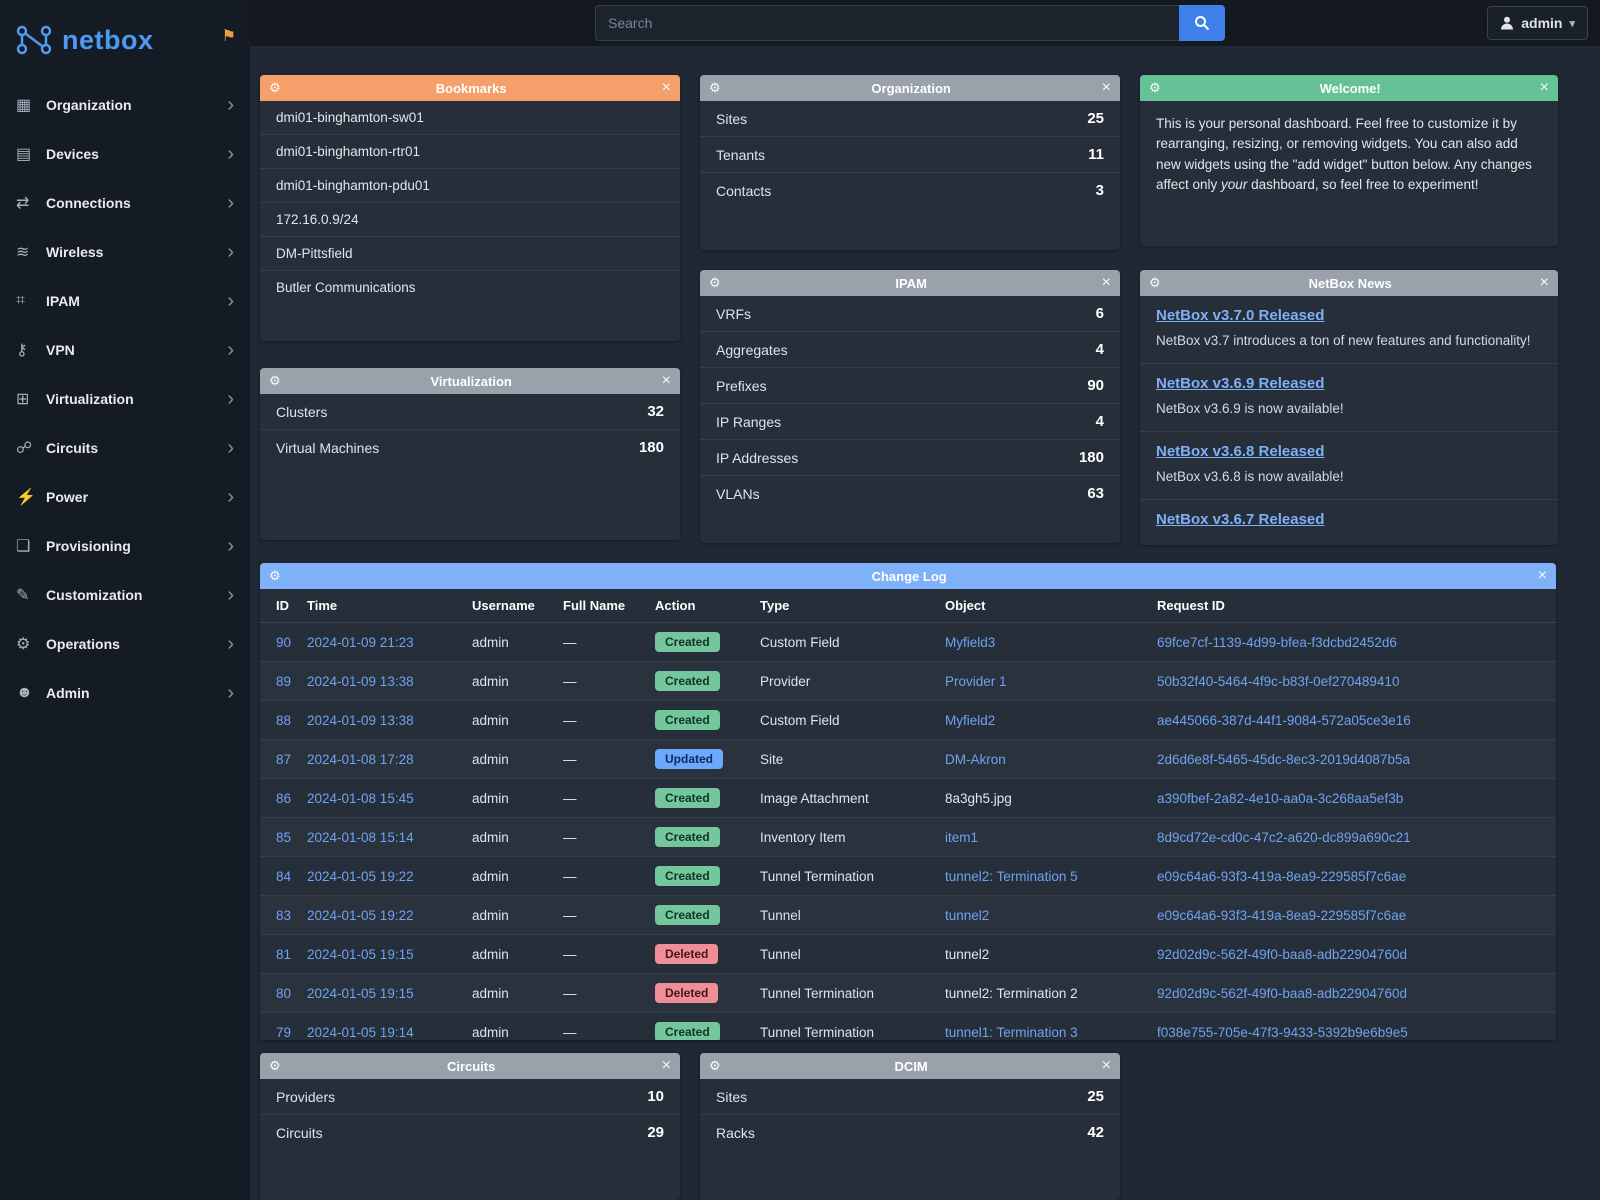  What do you see at coordinates (1240, 383) in the screenshot?
I see `news-link: NetBox v3.6.9 Released` at bounding box center [1240, 383].